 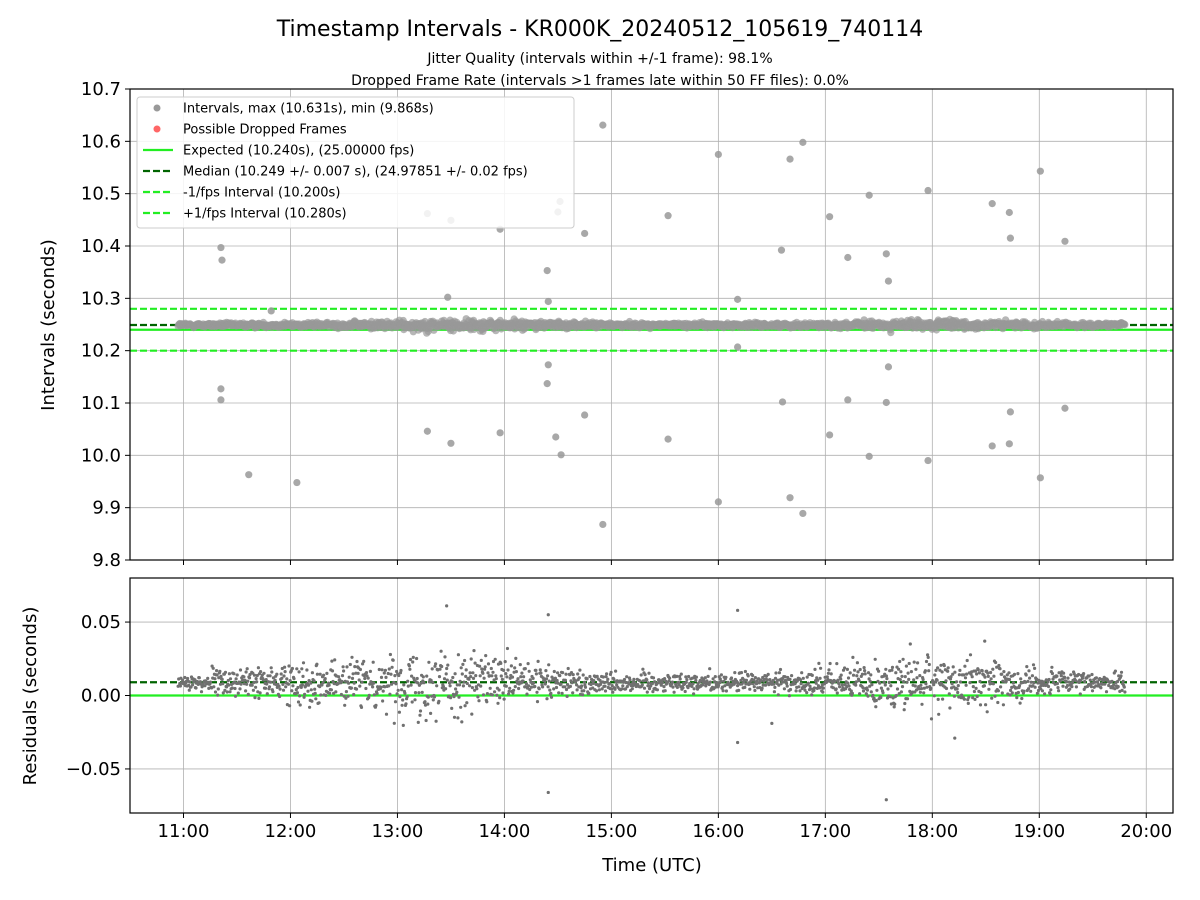 I want to click on residuals-y-label: Residuals (seconds), so click(x=30, y=696).